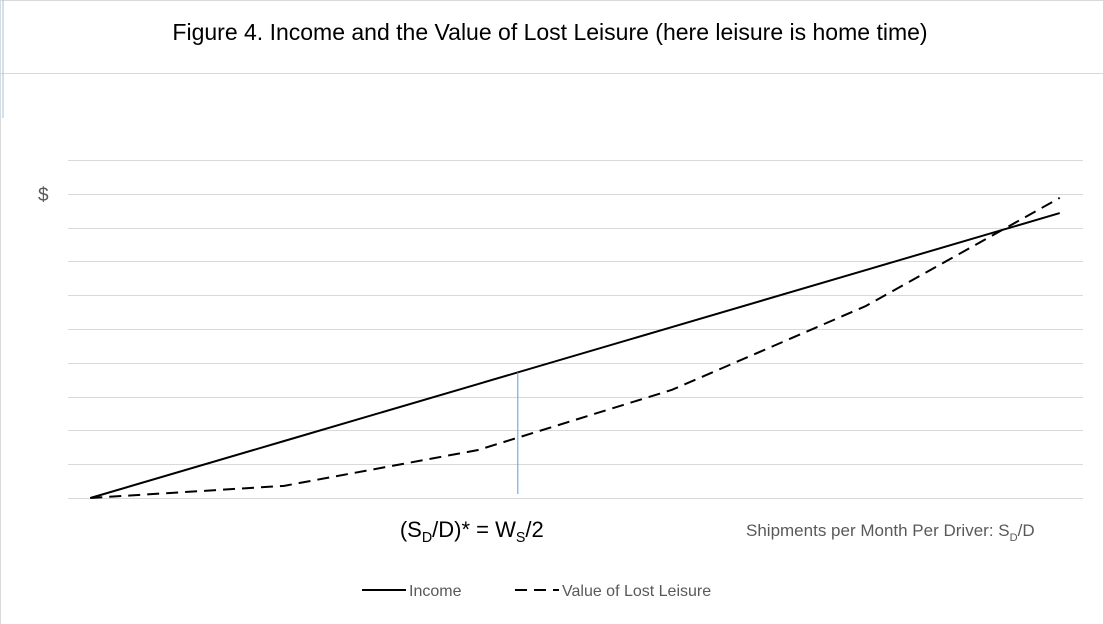 The width and height of the screenshot is (1103, 624). I want to click on marker-label-part: D, so click(427, 538).